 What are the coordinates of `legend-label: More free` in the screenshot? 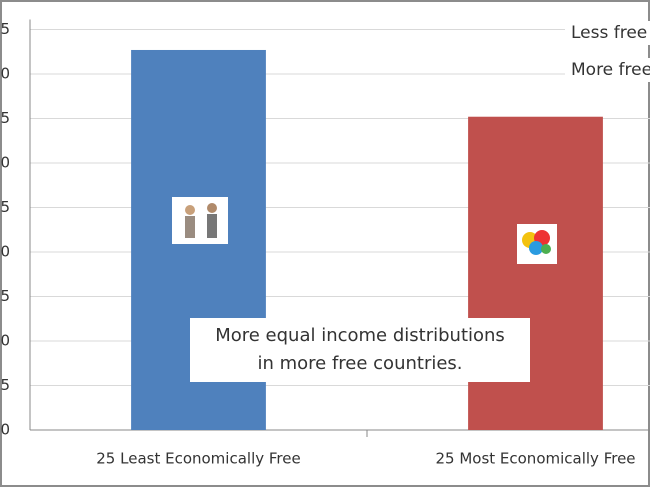 It's located at (610, 70).